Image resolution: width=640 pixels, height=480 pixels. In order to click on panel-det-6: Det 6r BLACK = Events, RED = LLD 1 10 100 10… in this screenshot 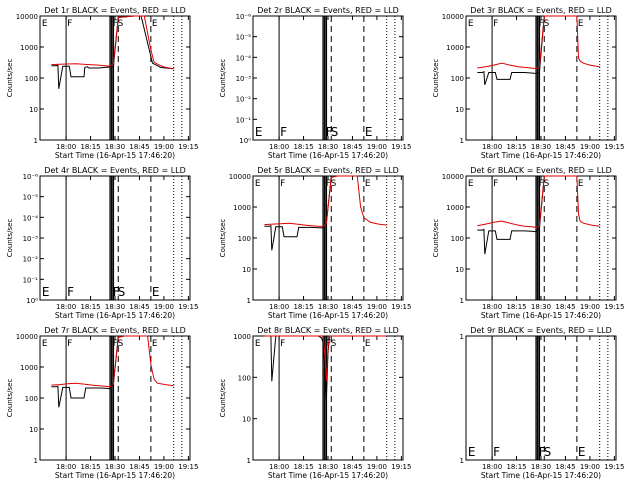, I will do `click(528, 243)`.